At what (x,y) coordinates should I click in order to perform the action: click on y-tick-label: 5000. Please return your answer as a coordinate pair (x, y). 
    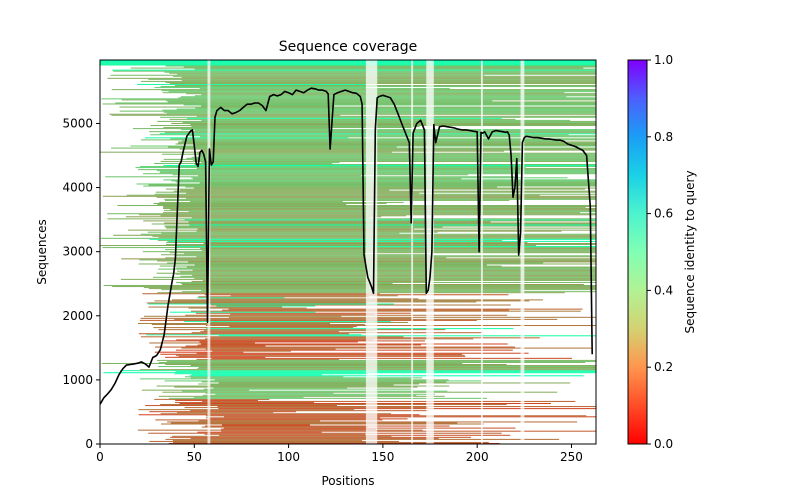
    Looking at the image, I should click on (77, 123).